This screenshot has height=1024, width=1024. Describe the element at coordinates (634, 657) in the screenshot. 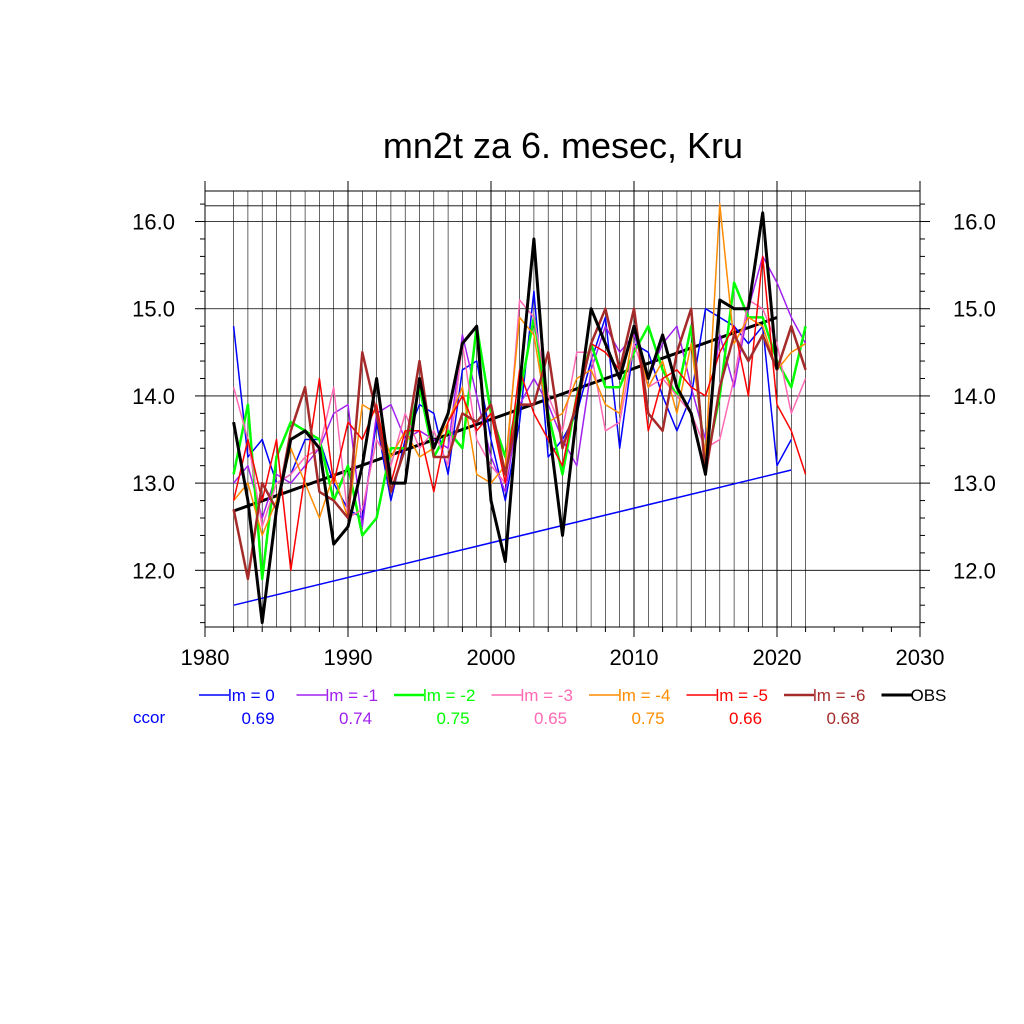

I see `x-tick-label: 2010` at that location.